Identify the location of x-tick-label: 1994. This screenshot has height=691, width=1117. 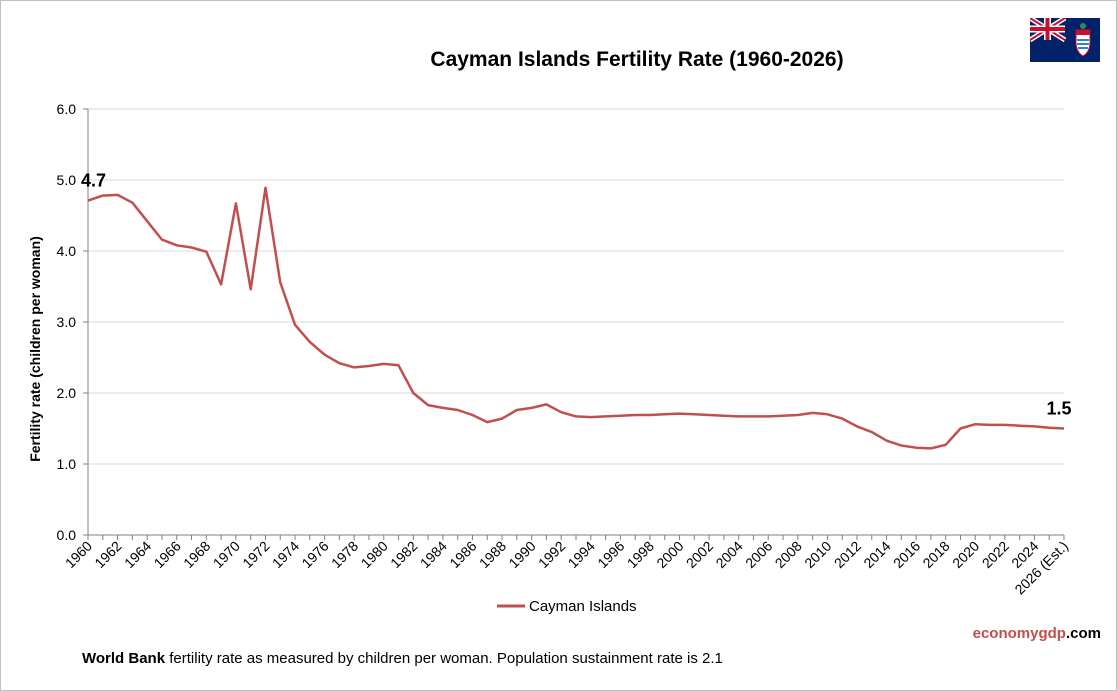
(581, 554).